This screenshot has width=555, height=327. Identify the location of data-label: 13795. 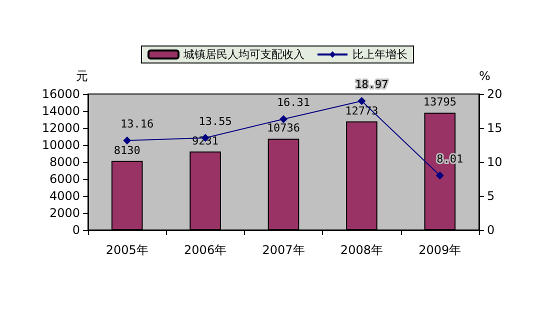
(439, 102).